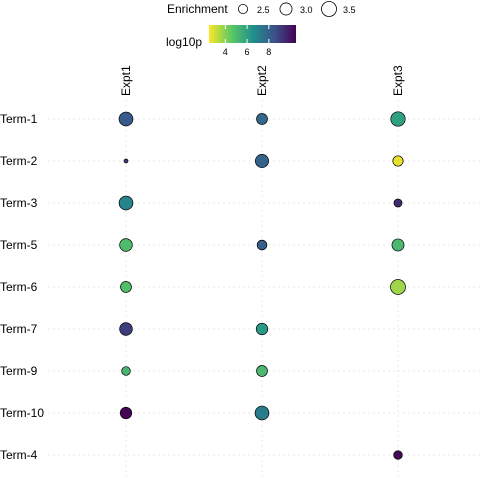  Describe the element at coordinates (398, 80) in the screenshot. I see `x-tick-expt3: Expt3` at that location.